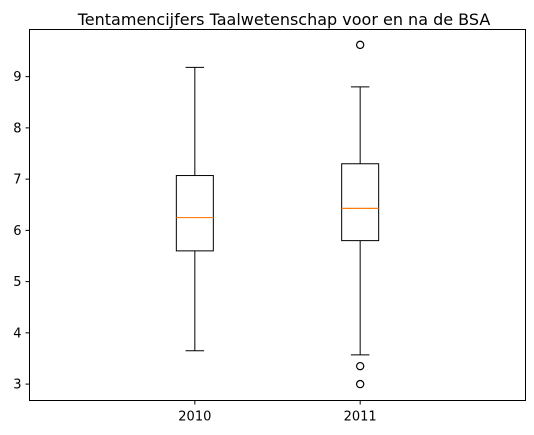 The width and height of the screenshot is (534, 435). Describe the element at coordinates (17, 282) in the screenshot. I see `y-tick-label: 5` at that location.